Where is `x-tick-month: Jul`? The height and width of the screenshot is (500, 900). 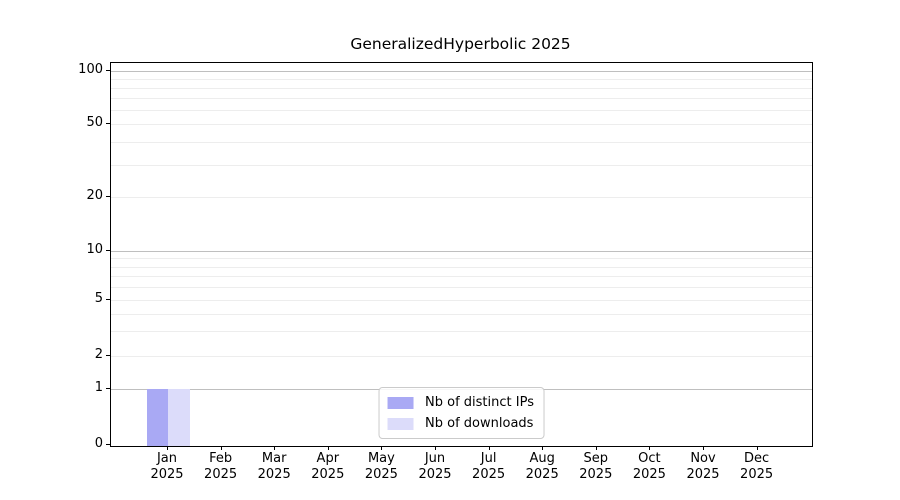
x-tick-month: Jul is located at coordinates (488, 458).